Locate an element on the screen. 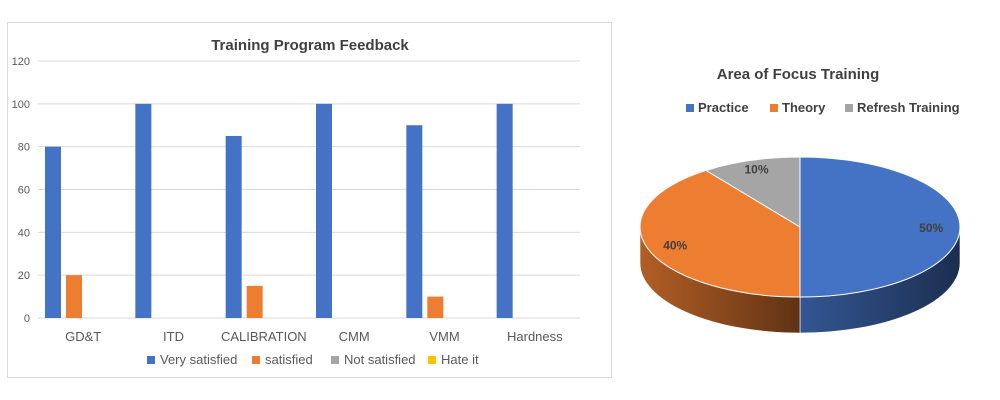 The width and height of the screenshot is (1000, 400). y-tick-label: 100 is located at coordinates (21, 105).